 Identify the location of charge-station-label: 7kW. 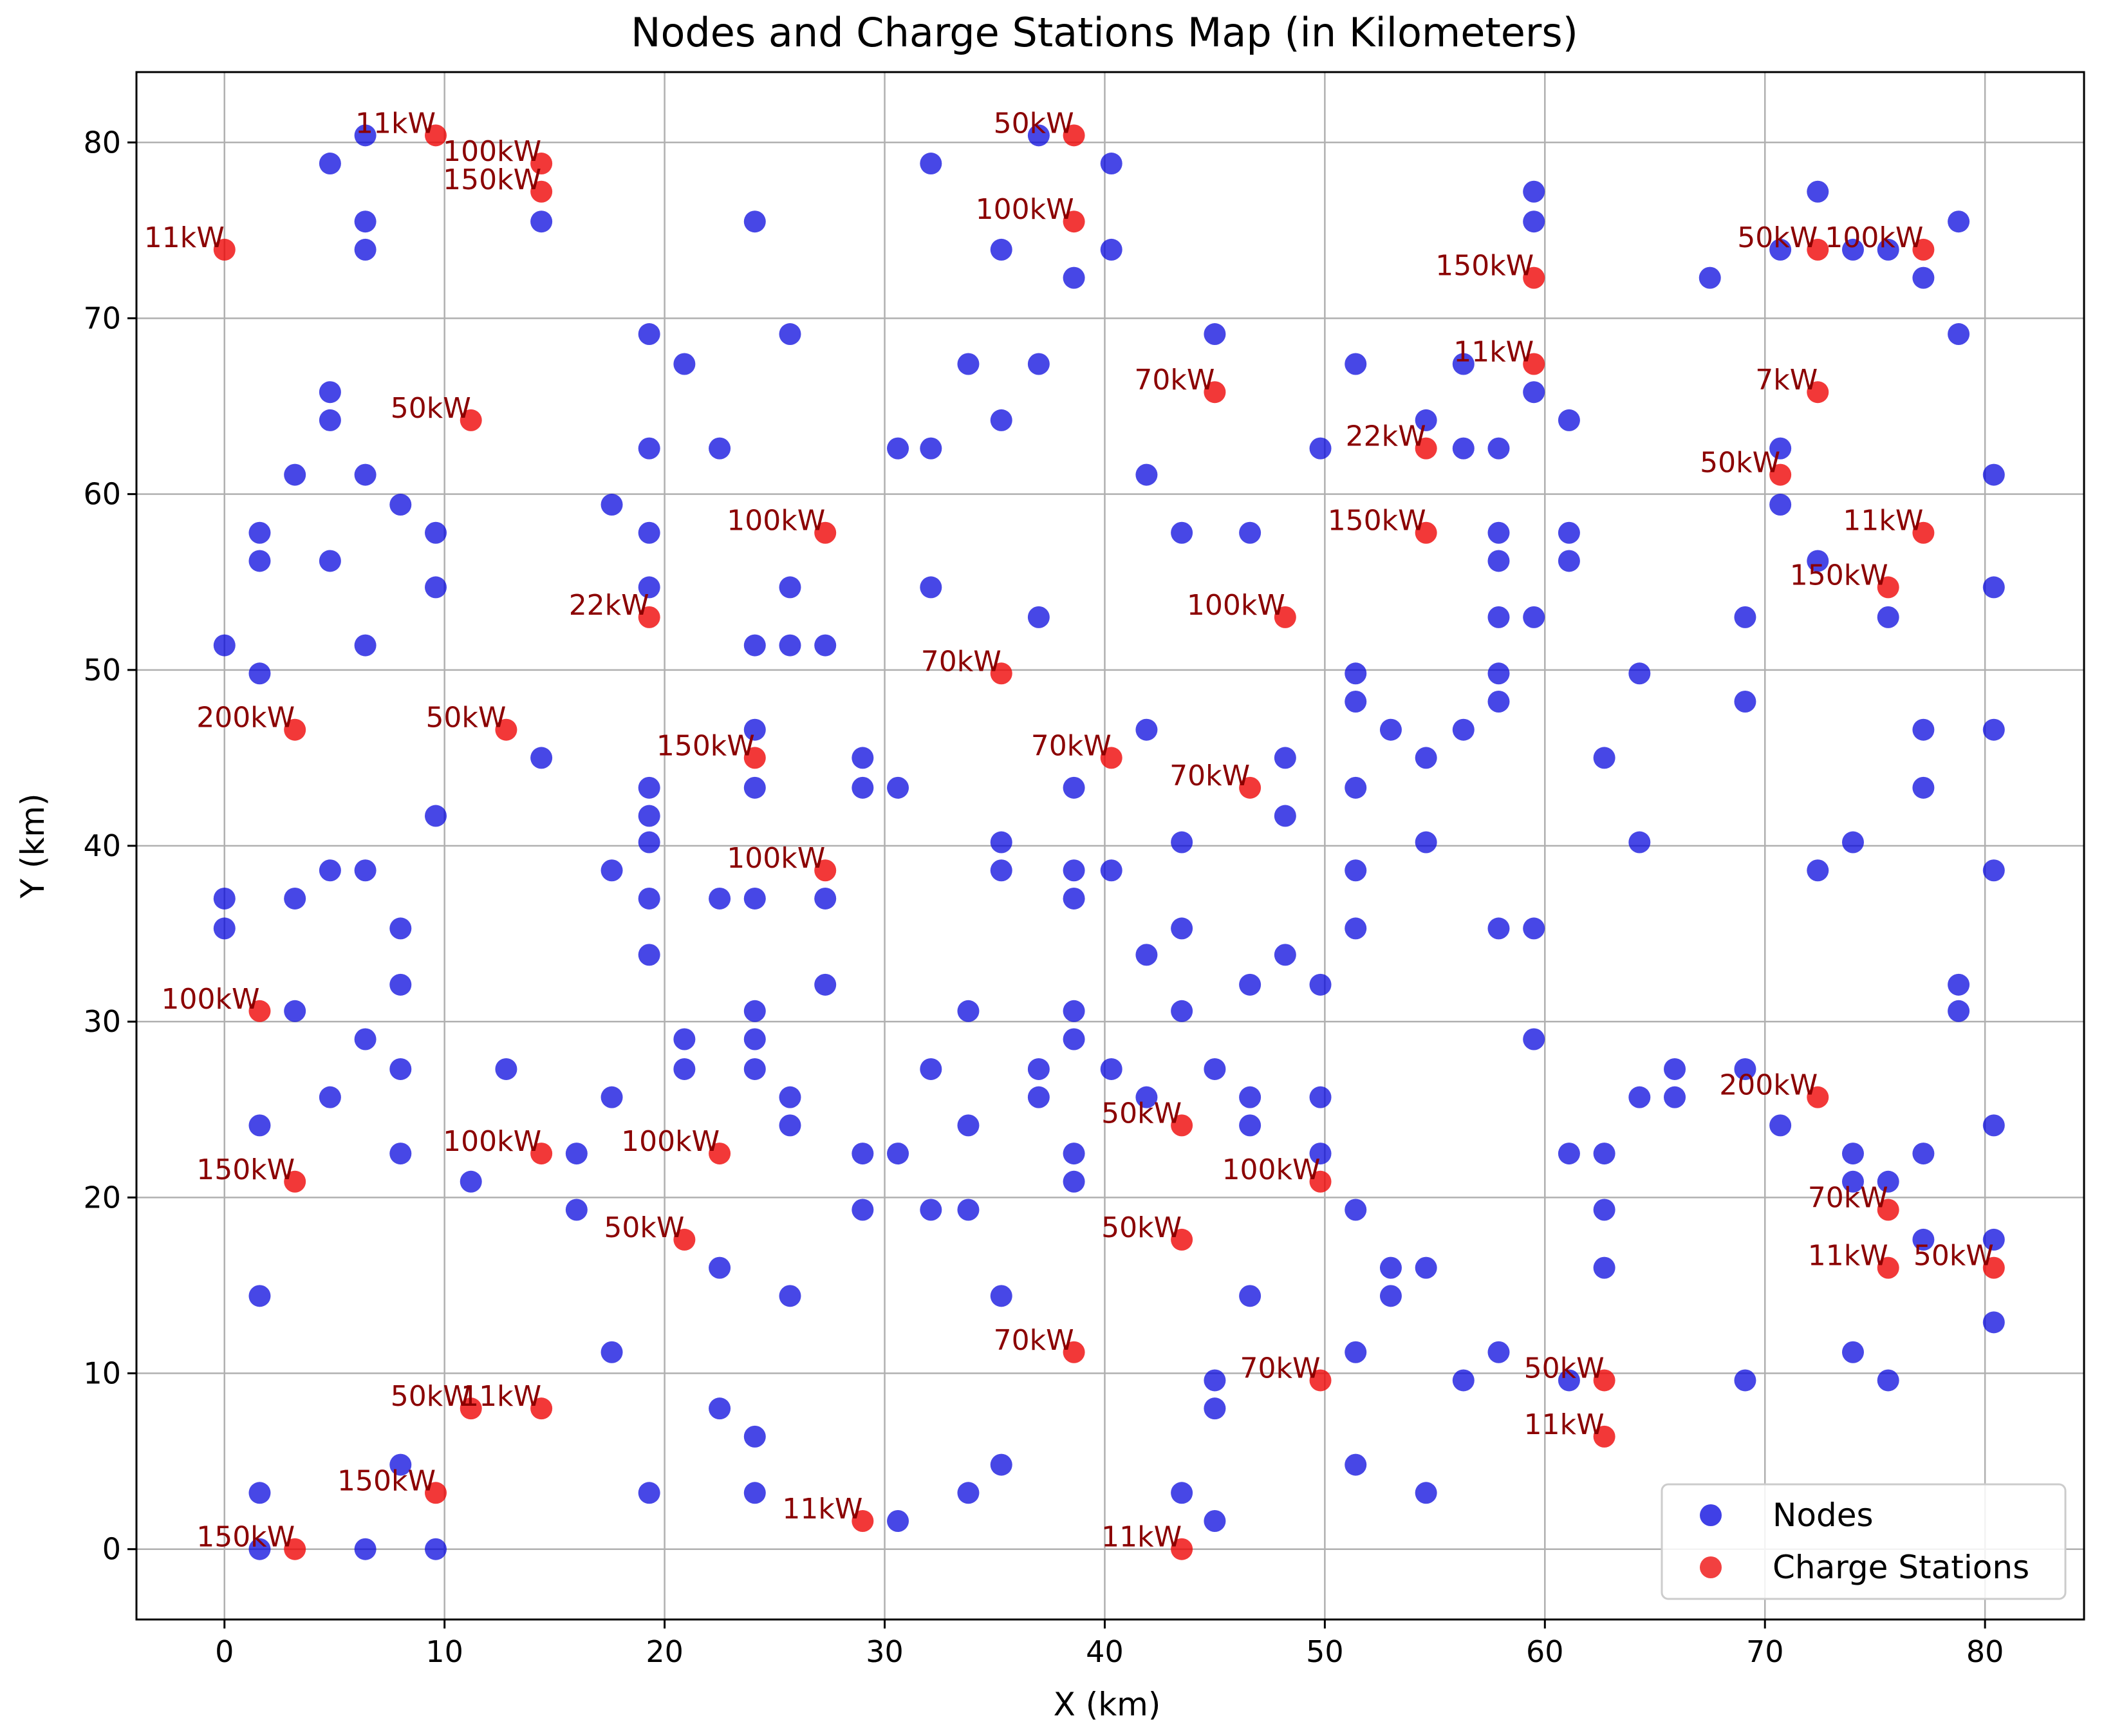
(1786, 380).